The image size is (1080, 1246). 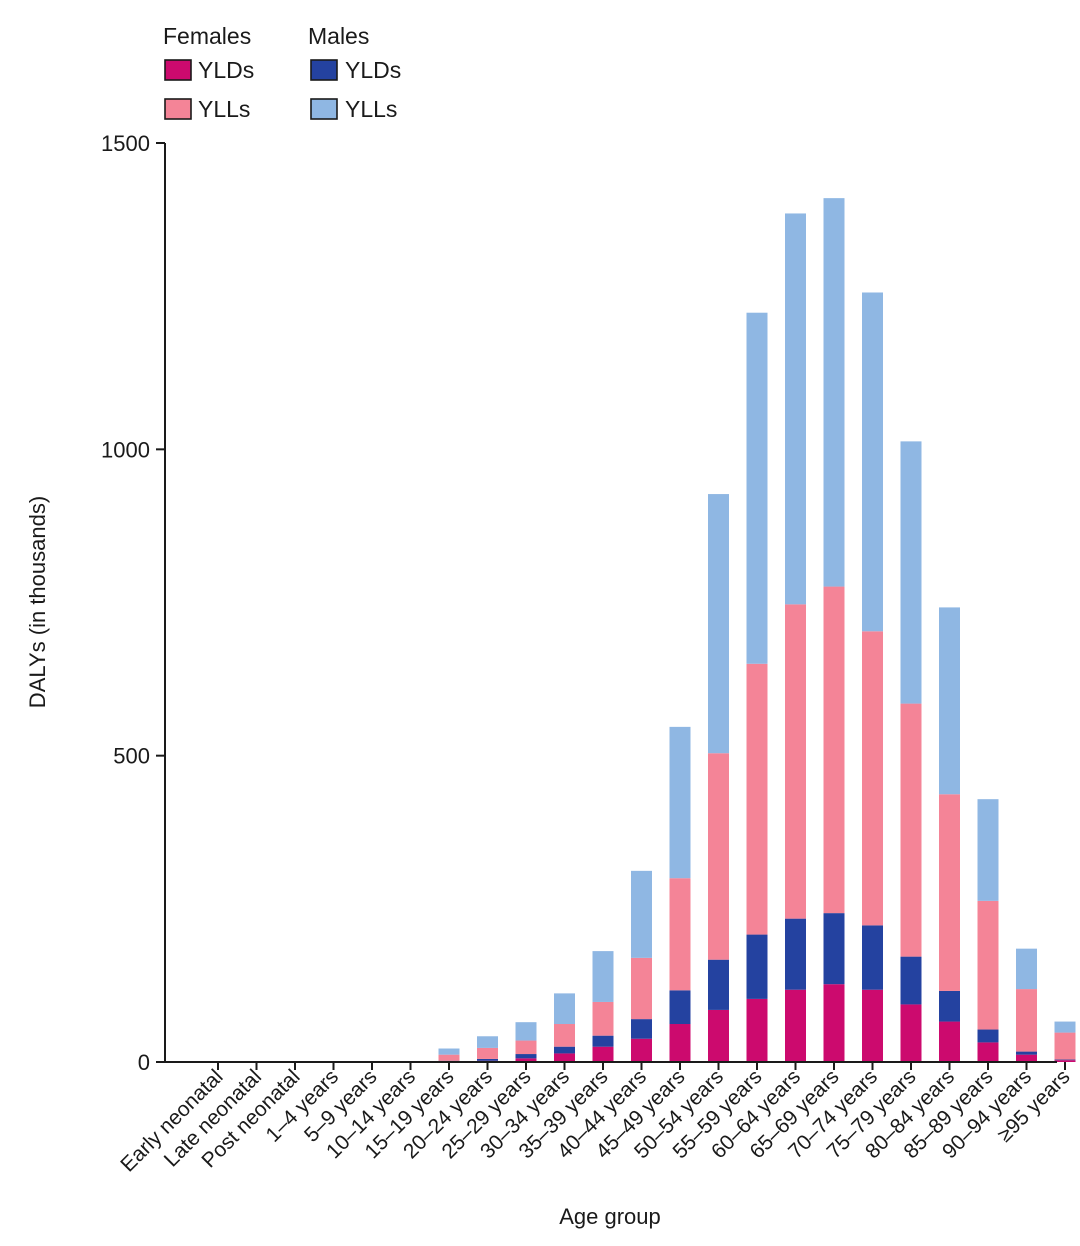 I want to click on legend-swatch-males-ylds, so click(x=324, y=70).